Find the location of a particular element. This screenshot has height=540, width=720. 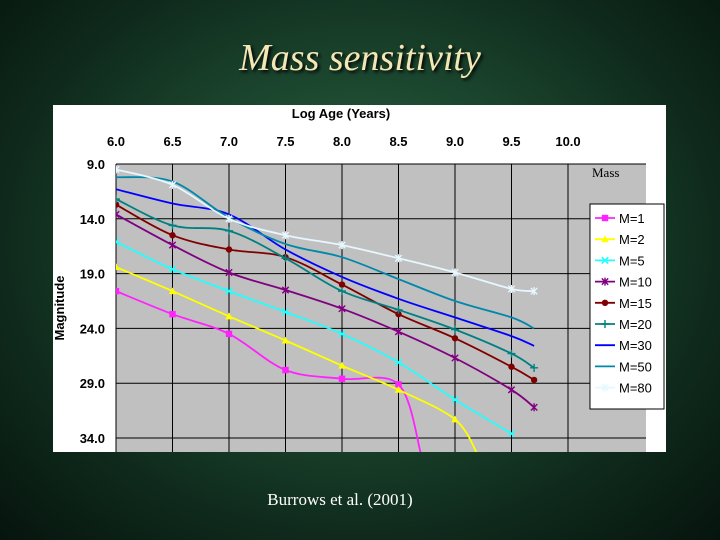

legend-item: M=5 is located at coordinates (620, 260).